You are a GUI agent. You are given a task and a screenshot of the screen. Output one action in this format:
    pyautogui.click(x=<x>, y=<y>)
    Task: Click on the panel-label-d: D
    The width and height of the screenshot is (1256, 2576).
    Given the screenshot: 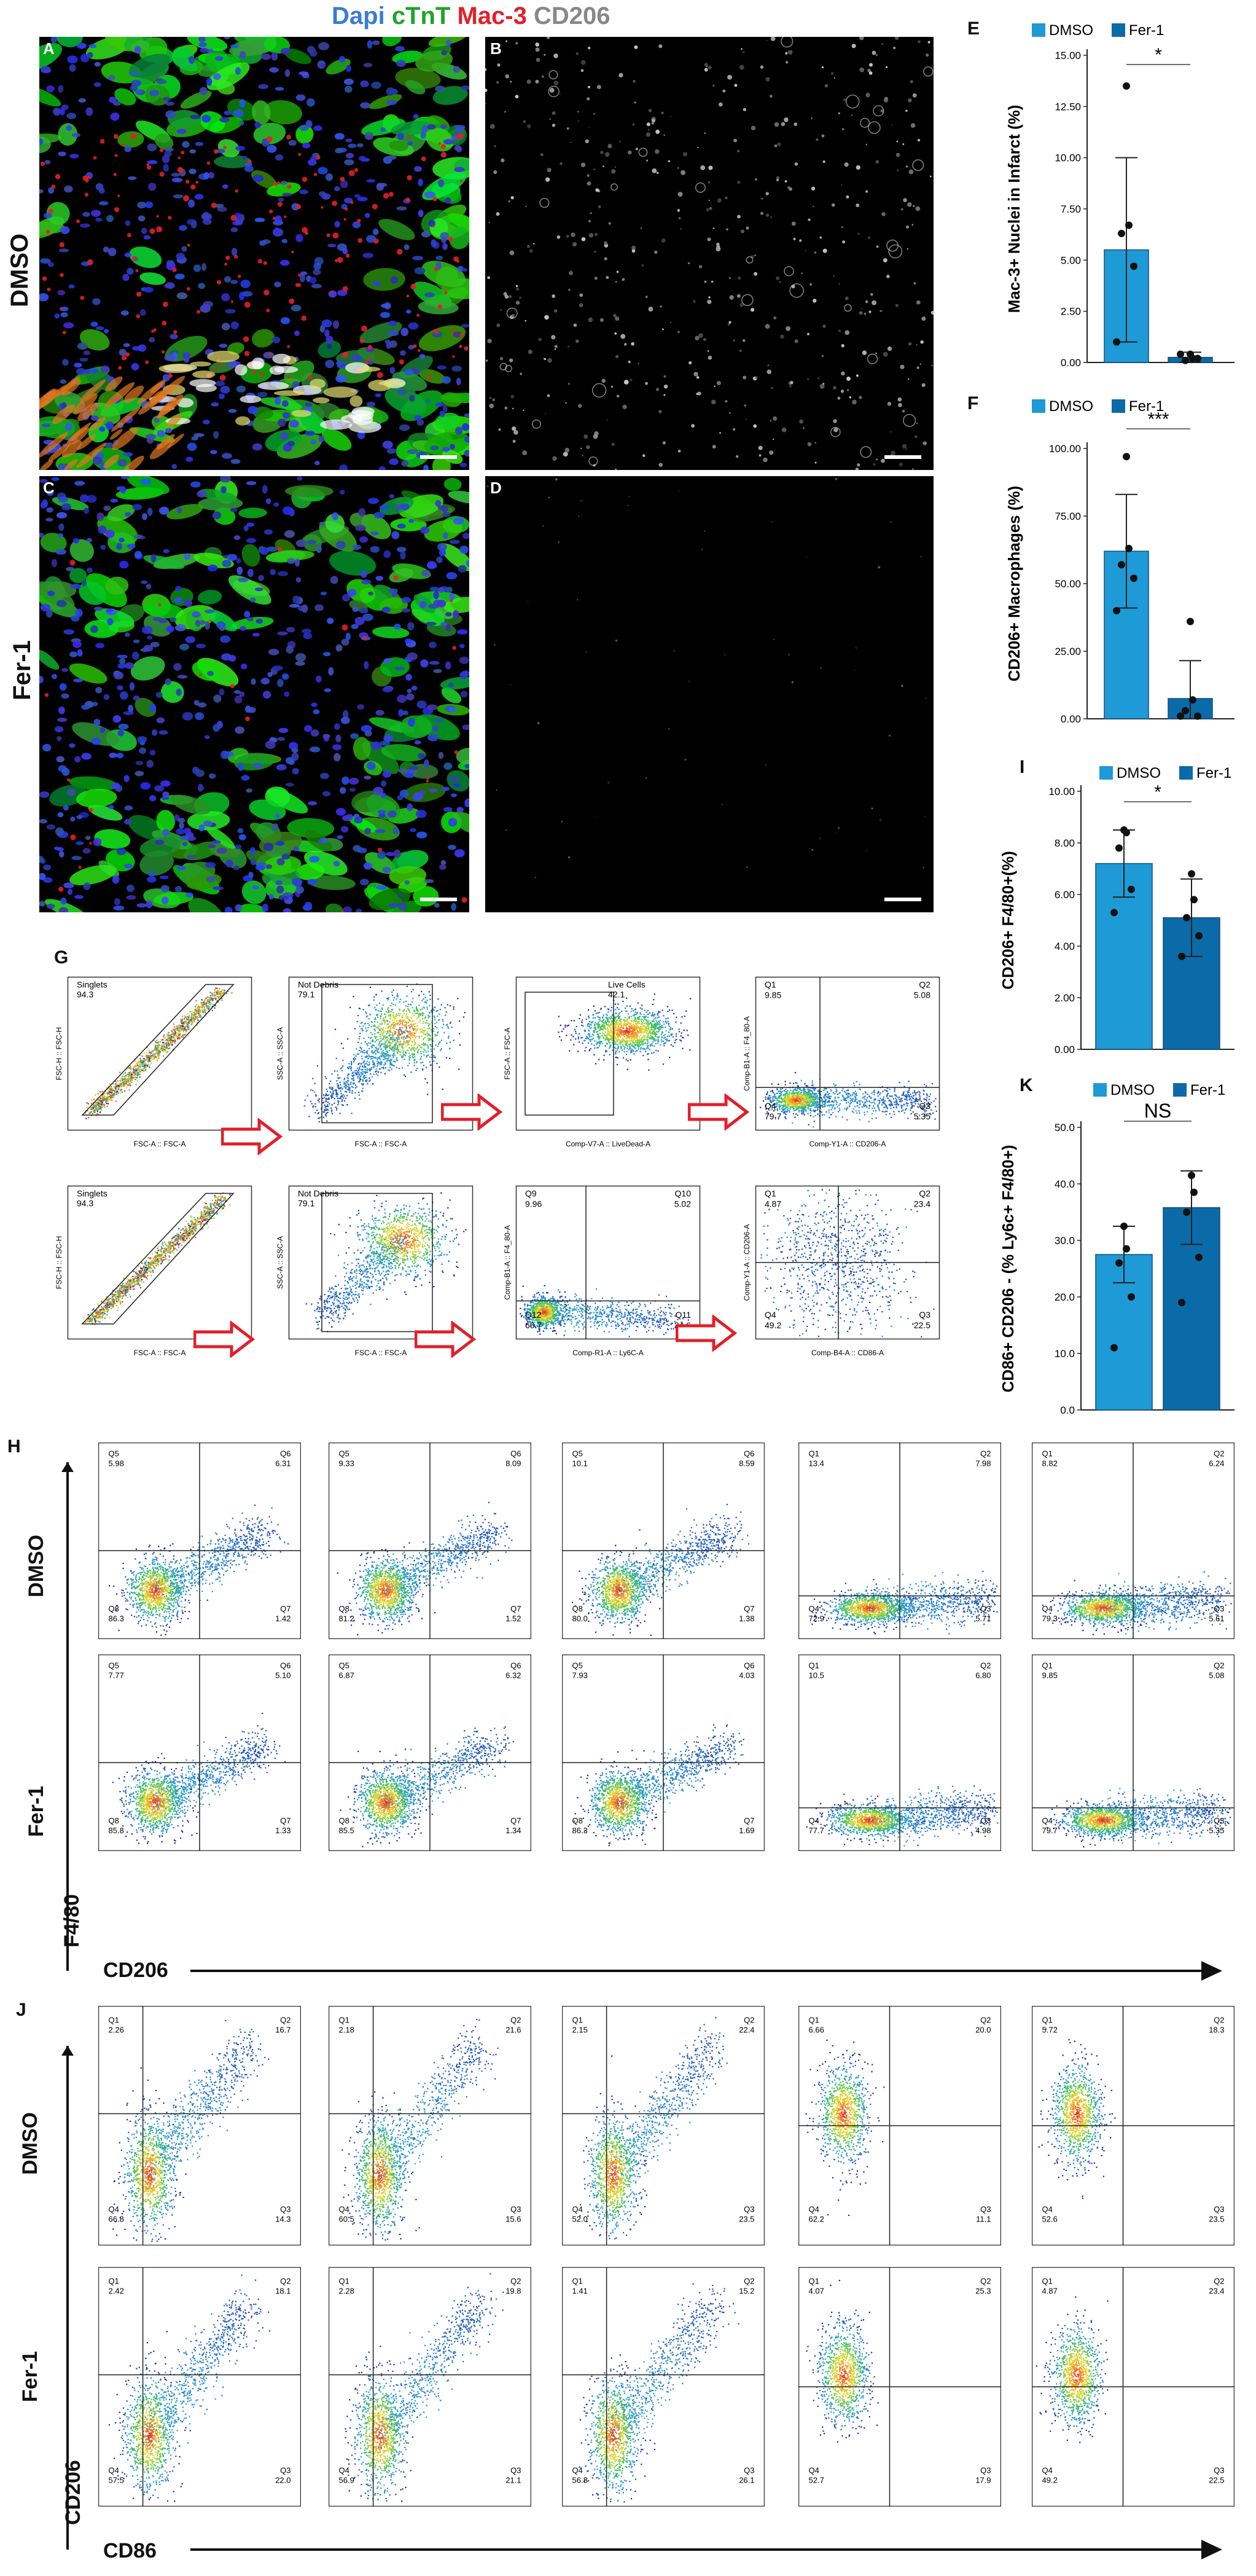 What is the action you would take?
    pyautogui.click(x=496, y=489)
    